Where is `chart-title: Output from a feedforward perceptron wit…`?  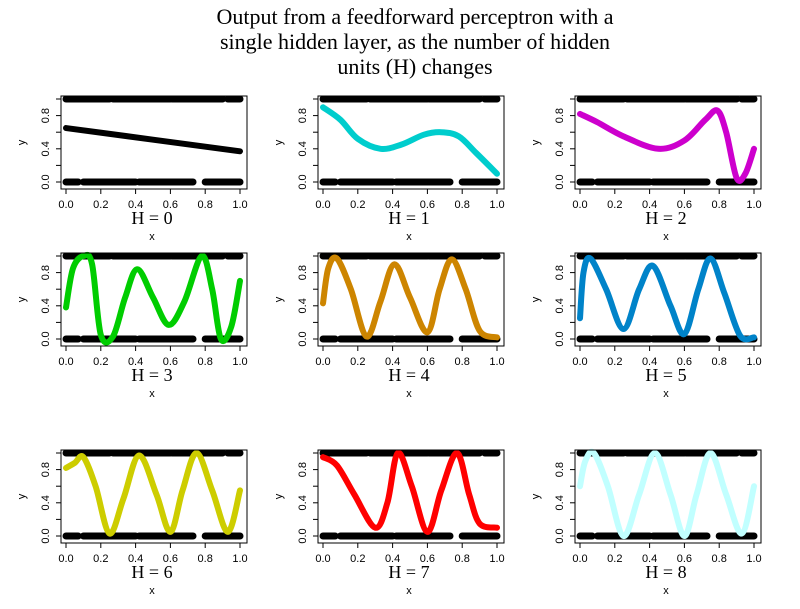 chart-title: Output from a feedforward perceptron wit… is located at coordinates (400, 41).